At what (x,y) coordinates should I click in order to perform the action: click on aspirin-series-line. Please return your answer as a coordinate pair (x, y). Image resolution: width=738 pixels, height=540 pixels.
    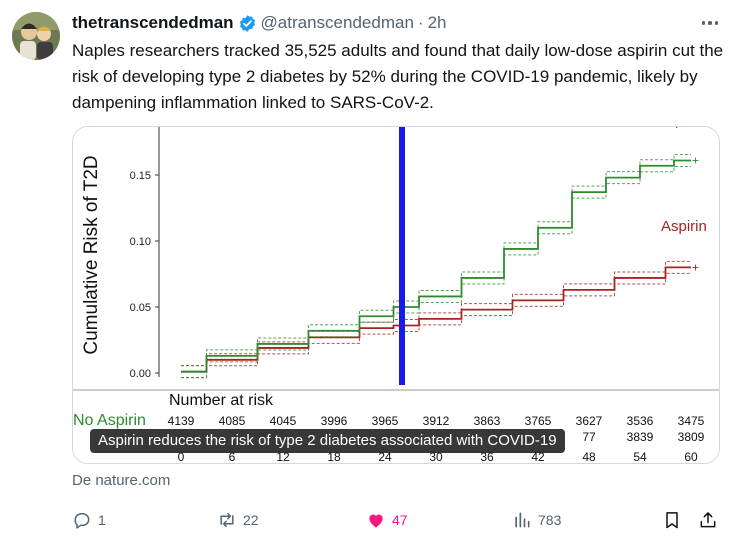
    Looking at the image, I should click on (436, 319).